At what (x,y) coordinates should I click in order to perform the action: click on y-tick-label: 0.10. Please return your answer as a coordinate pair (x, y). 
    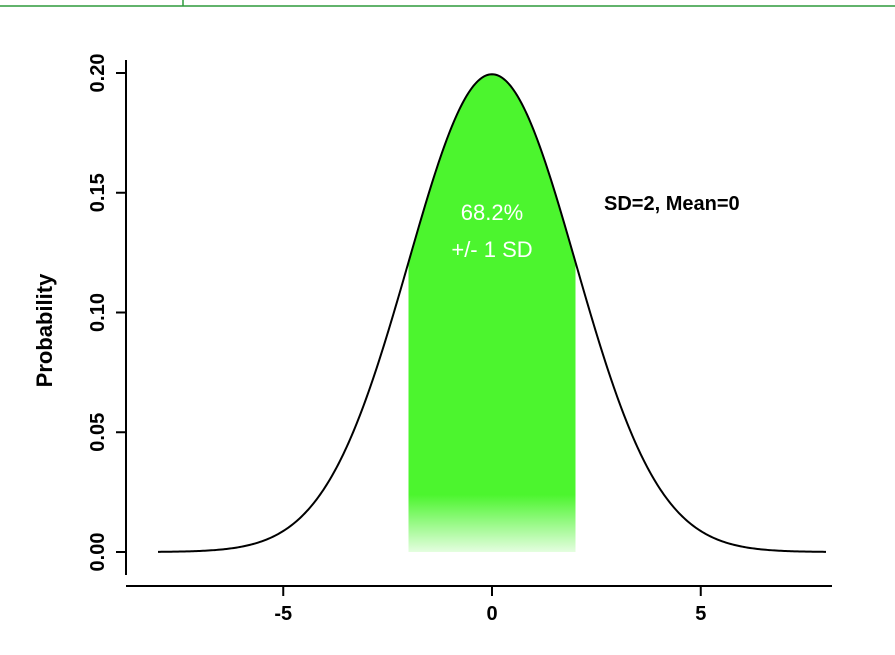
    Looking at the image, I should click on (98, 312).